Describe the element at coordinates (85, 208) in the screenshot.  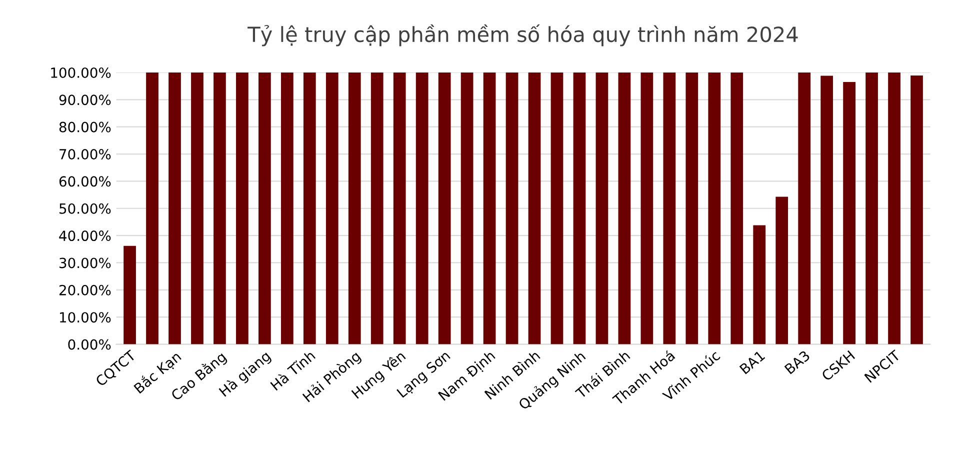
I see `y-tick-label: 50.00%` at that location.